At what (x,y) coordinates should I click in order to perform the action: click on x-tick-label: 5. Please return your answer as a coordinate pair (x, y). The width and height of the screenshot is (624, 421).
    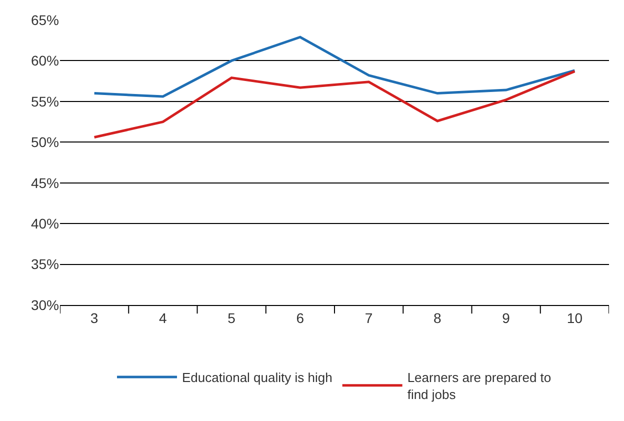
    Looking at the image, I should click on (232, 318).